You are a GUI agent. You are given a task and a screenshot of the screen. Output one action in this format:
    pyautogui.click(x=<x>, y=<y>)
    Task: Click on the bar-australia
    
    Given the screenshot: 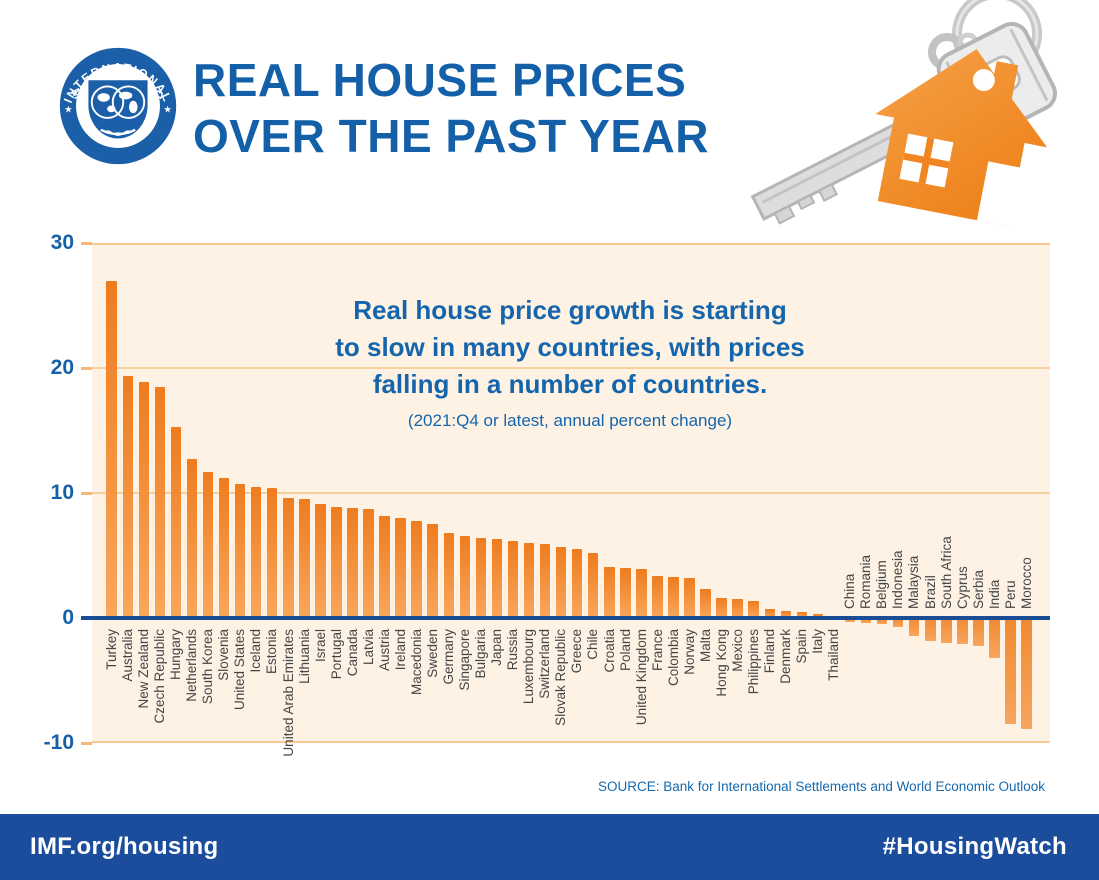 What is the action you would take?
    pyautogui.click(x=127, y=496)
    